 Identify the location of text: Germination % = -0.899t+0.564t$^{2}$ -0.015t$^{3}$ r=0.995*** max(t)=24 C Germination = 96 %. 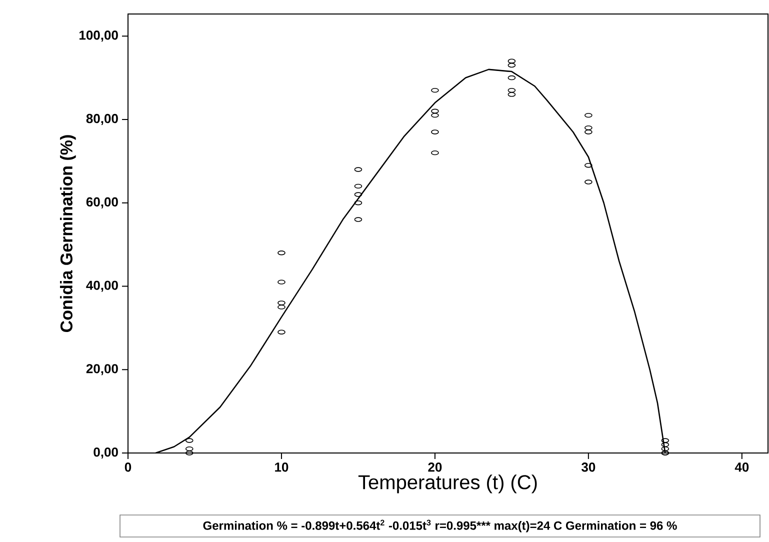
(440, 526).